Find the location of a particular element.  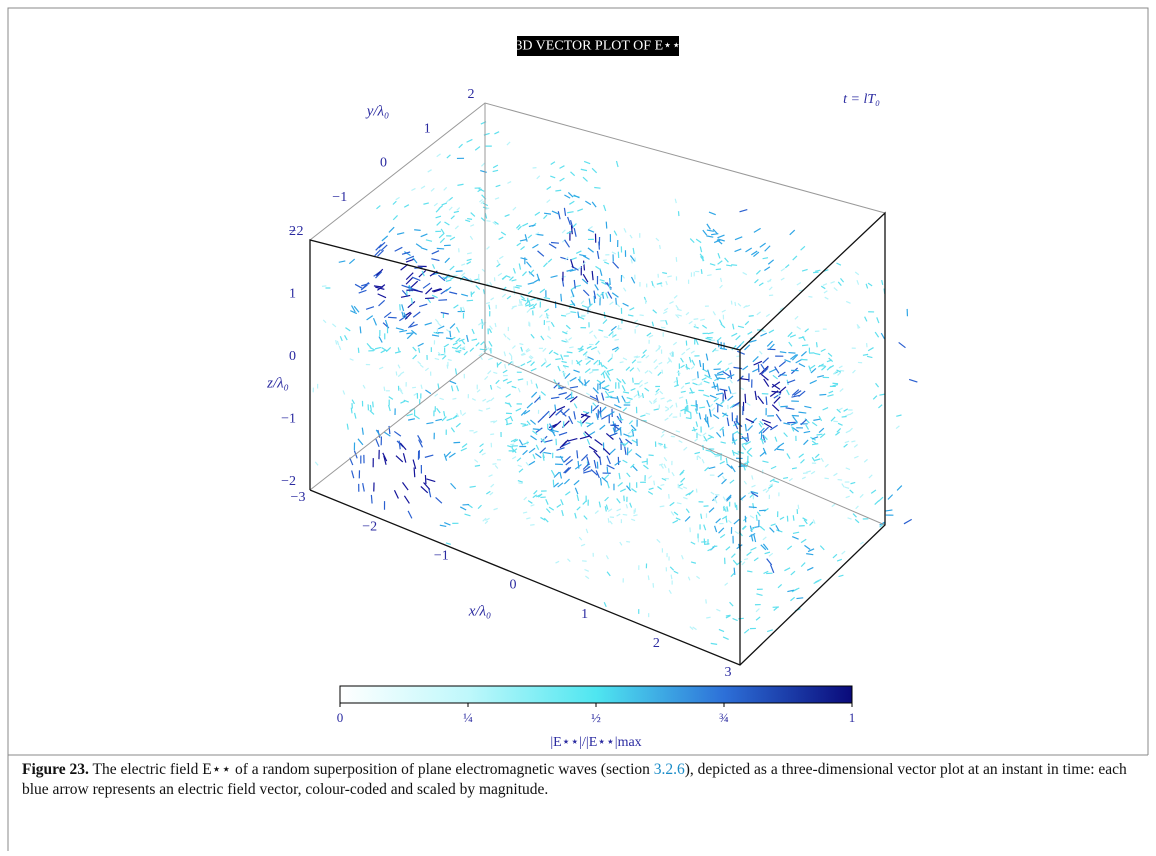

tick-label: −3 is located at coordinates (298, 497).